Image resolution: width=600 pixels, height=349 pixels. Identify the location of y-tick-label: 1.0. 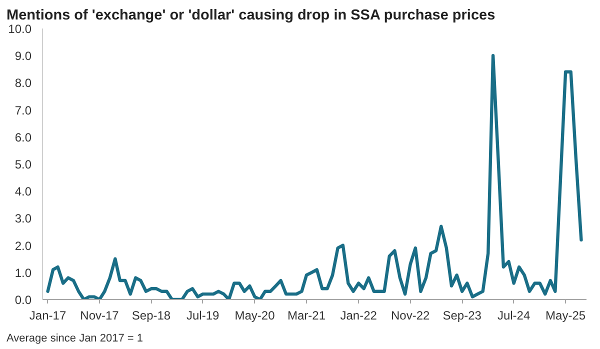
(23, 273).